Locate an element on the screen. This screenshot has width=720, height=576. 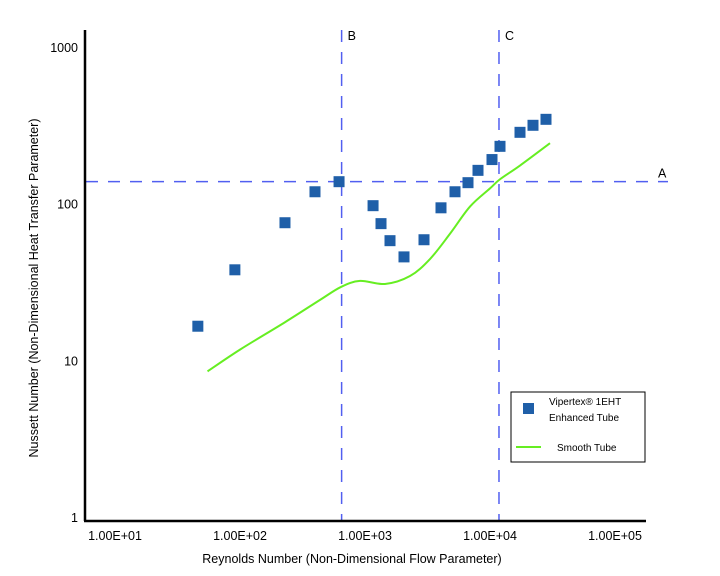
y-tick-label: 100 is located at coordinates (67, 205).